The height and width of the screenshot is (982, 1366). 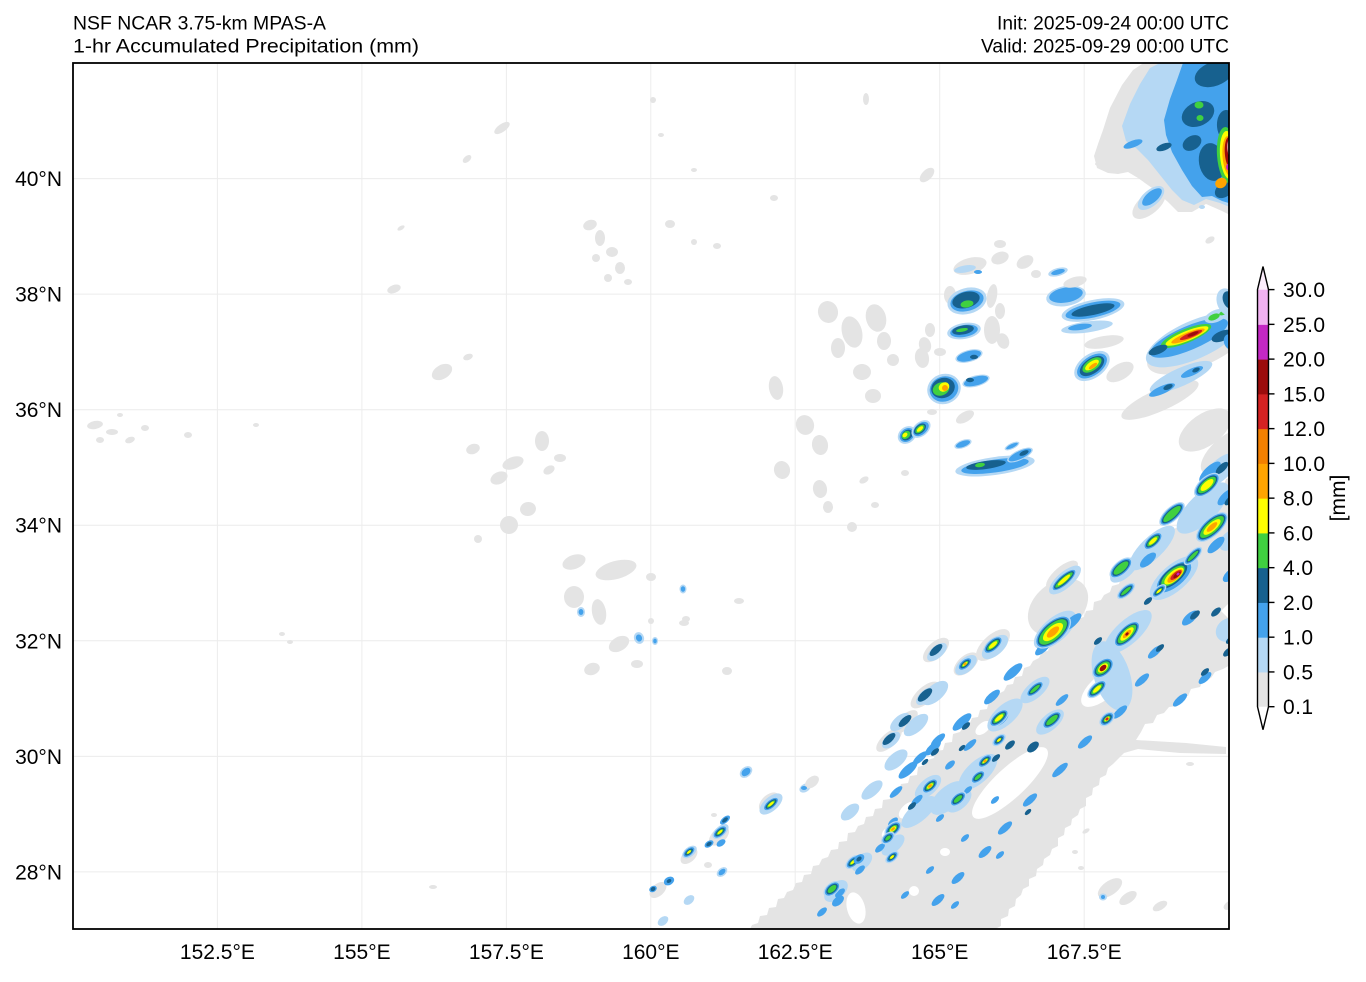 I want to click on svg-text: 1.0, so click(x=1298, y=638).